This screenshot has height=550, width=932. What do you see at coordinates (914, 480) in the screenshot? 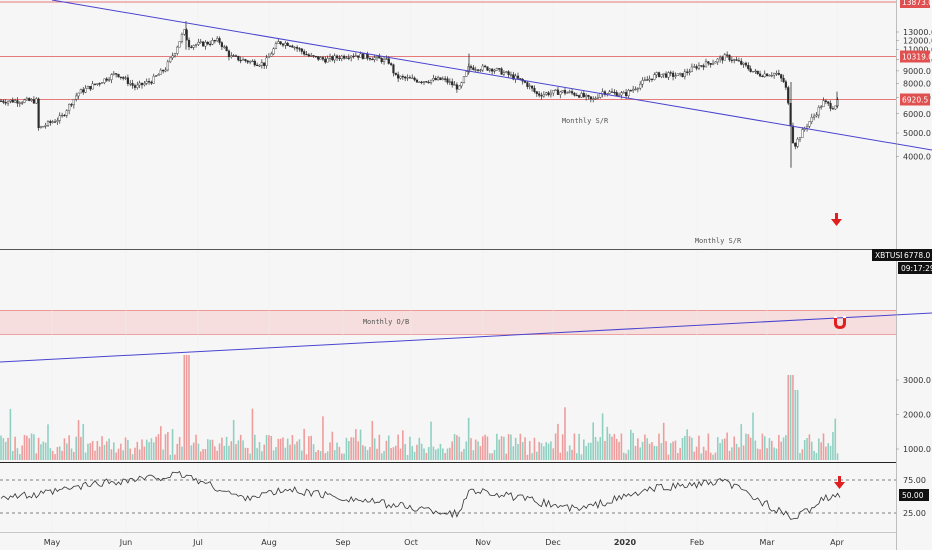
I see `rsi-tick-label: 75.00` at bounding box center [914, 480].